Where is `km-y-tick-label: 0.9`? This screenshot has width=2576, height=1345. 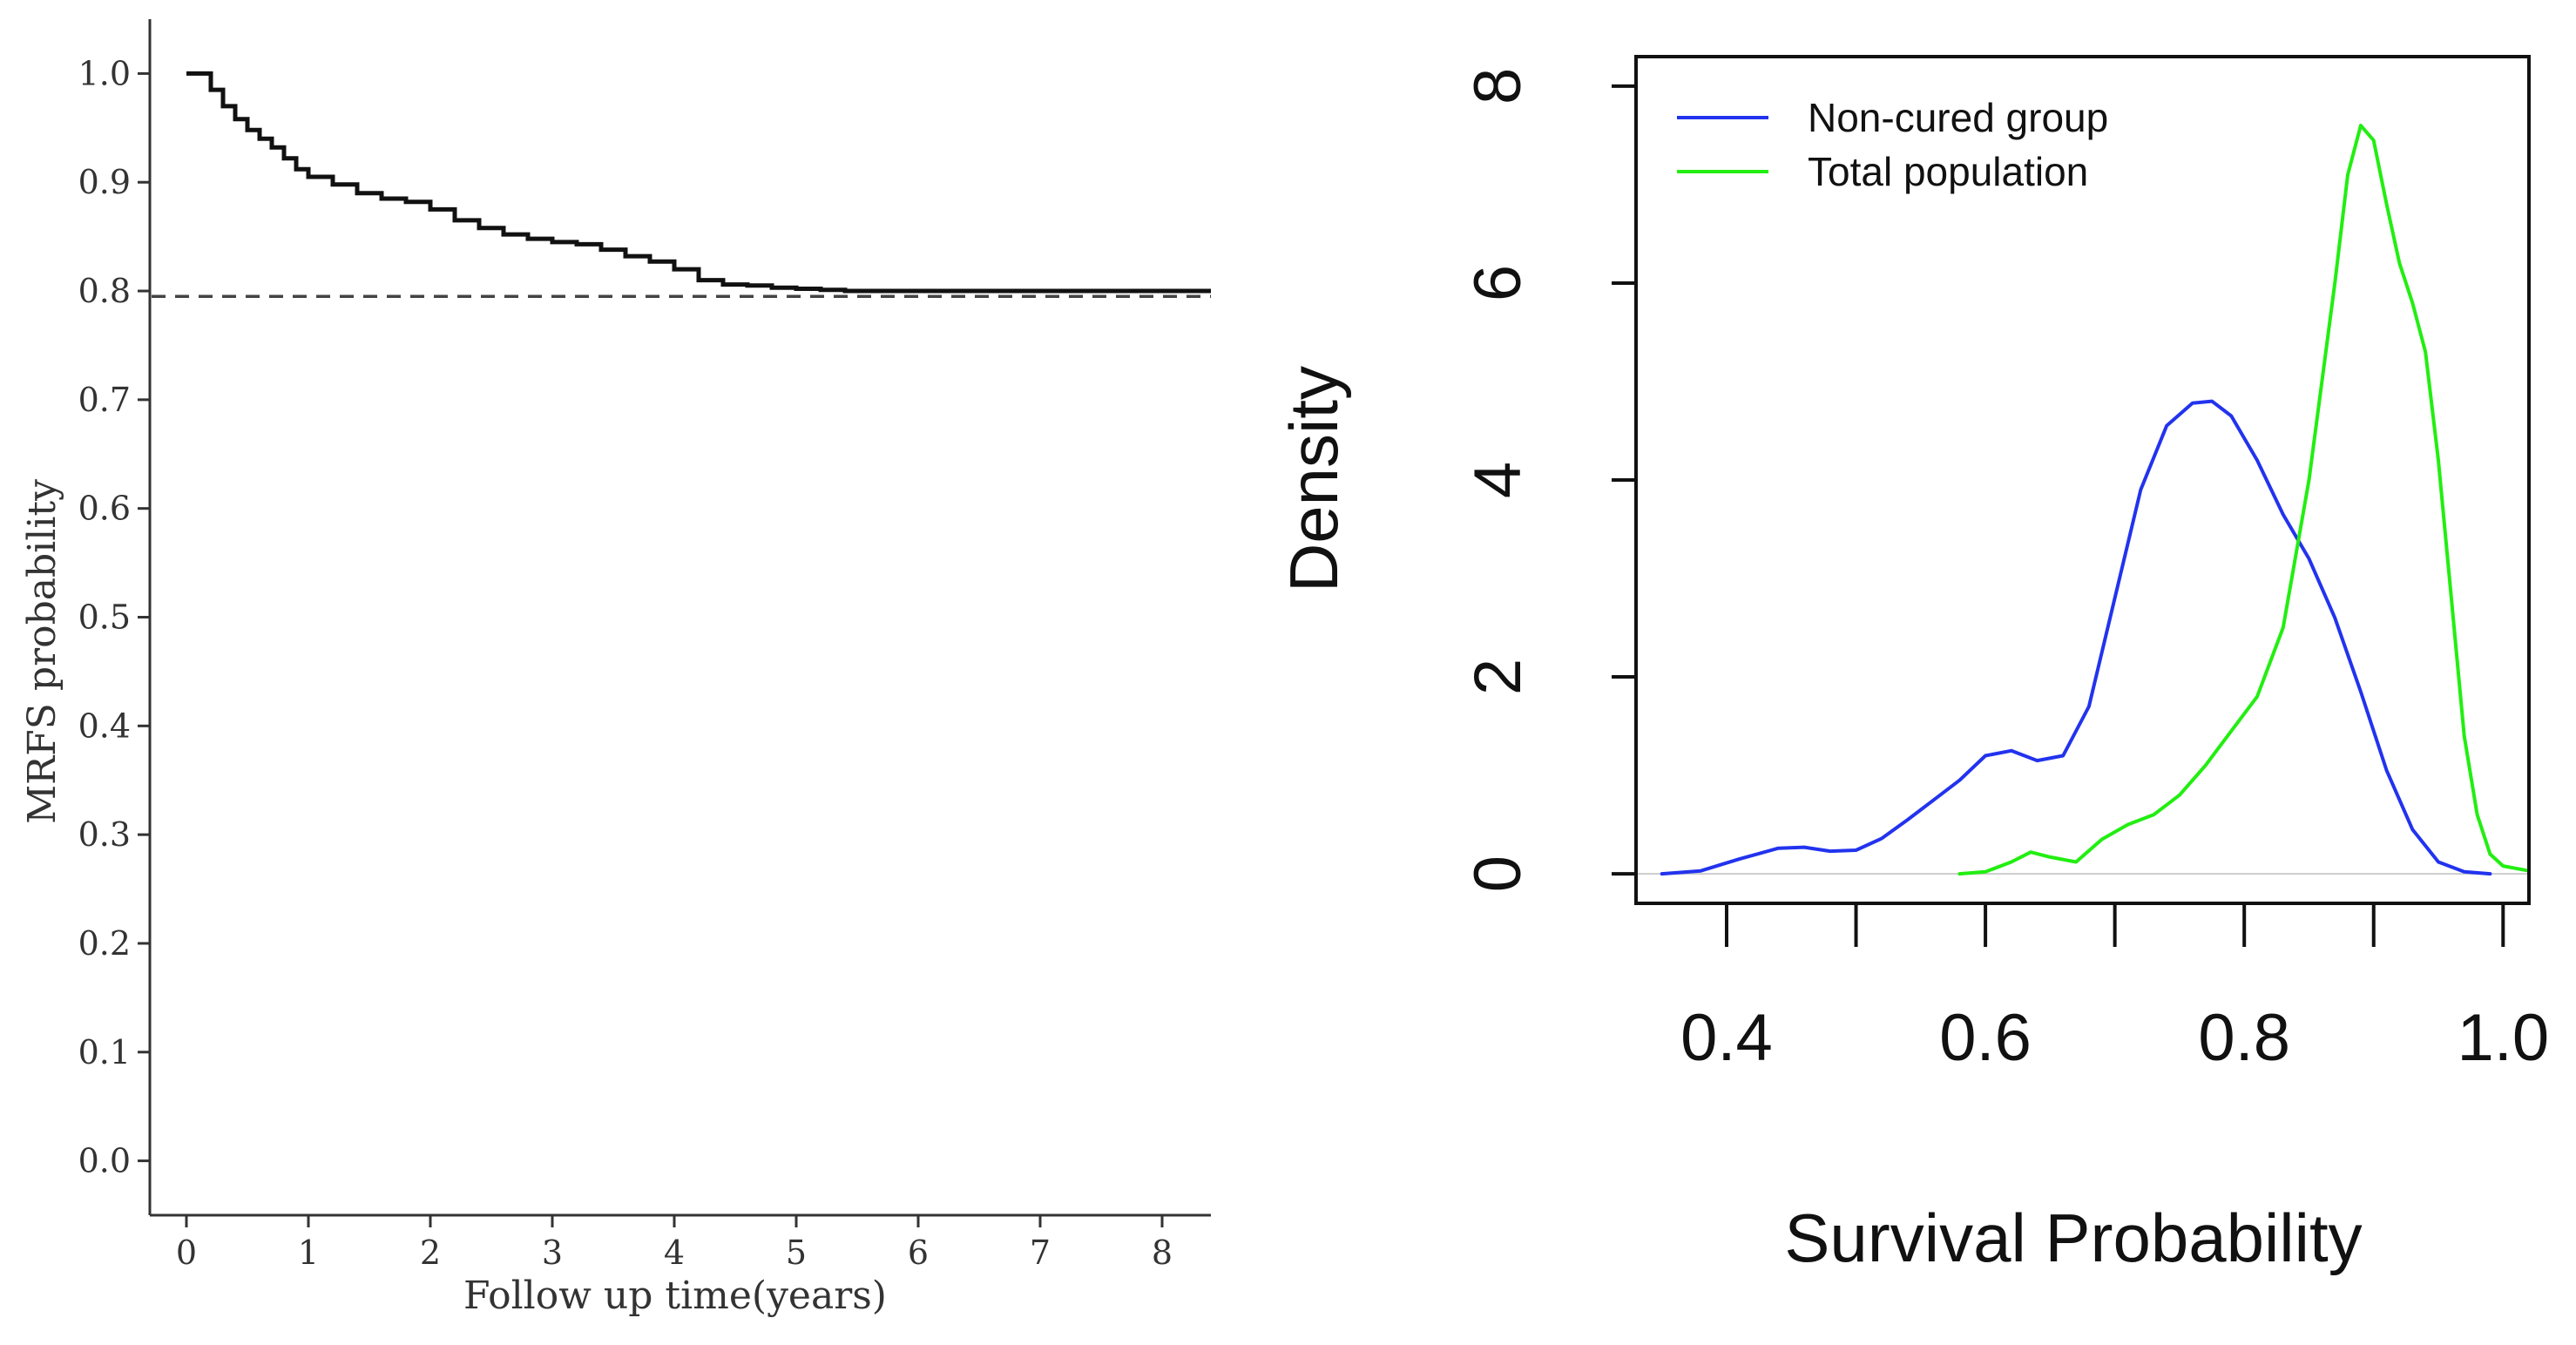
km-y-tick-label: 0.9 is located at coordinates (104, 182).